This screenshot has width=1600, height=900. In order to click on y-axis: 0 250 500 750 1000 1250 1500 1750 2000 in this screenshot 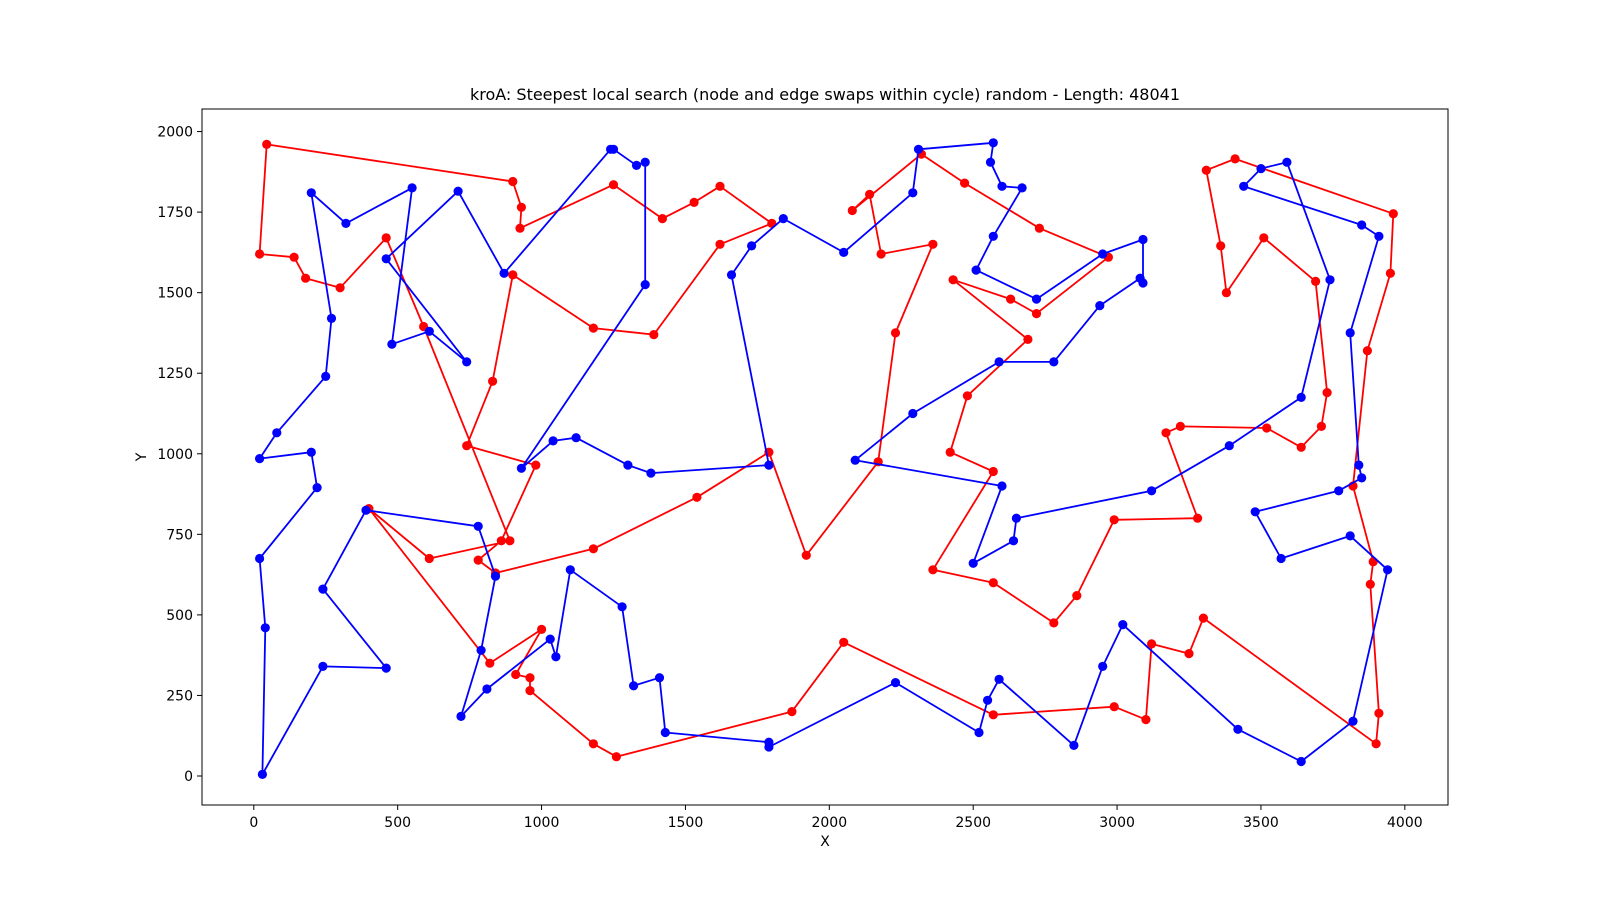, I will do `click(179, 455)`.